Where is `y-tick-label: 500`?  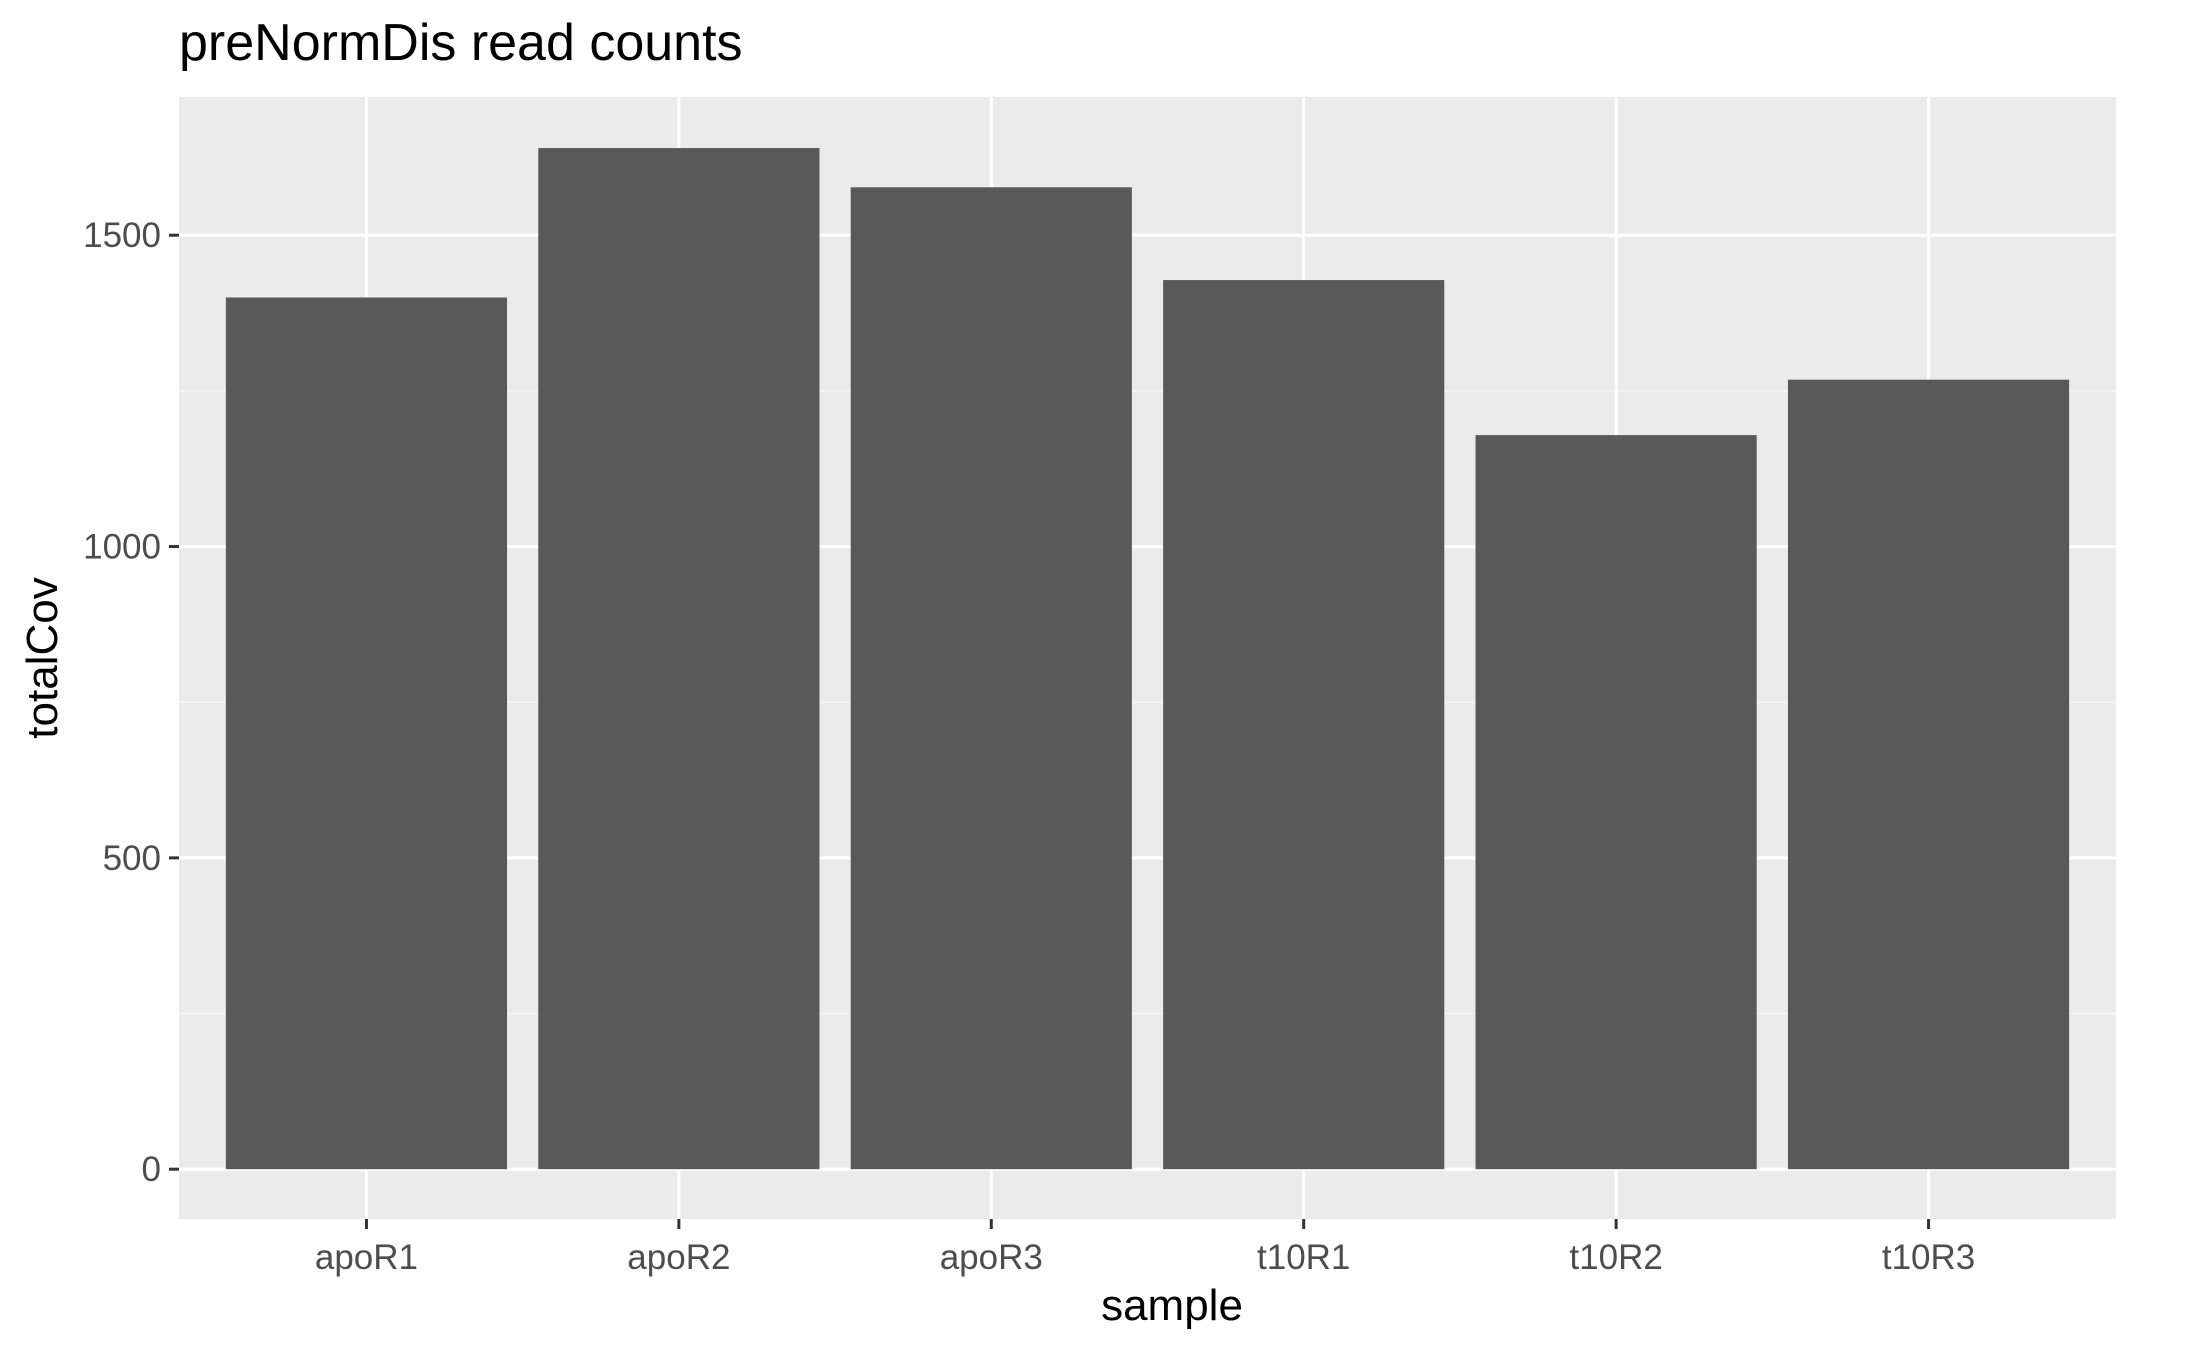 y-tick-label: 500 is located at coordinates (132, 858).